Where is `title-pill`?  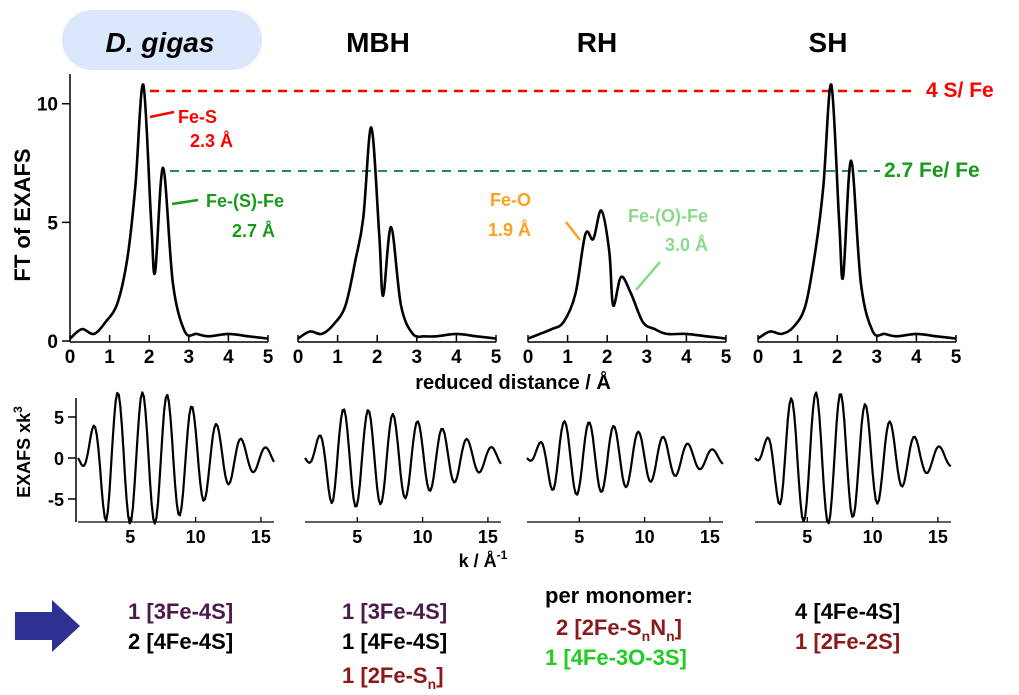
title-pill is located at coordinates (162, 40).